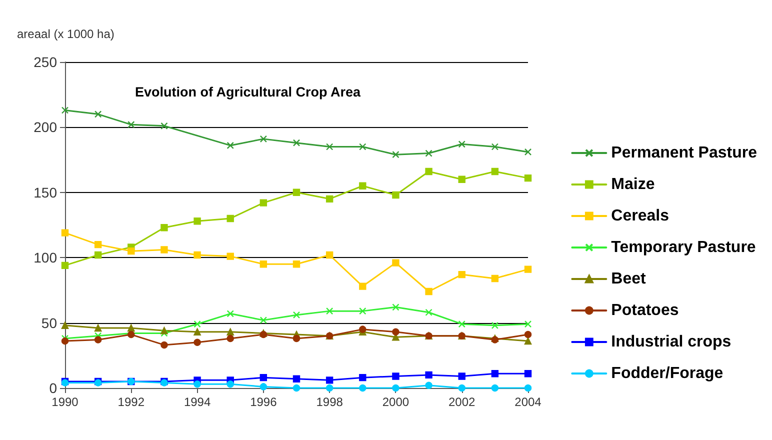 The width and height of the screenshot is (772, 440). Describe the element at coordinates (629, 279) in the screenshot. I see `legend-label: Beet` at that location.